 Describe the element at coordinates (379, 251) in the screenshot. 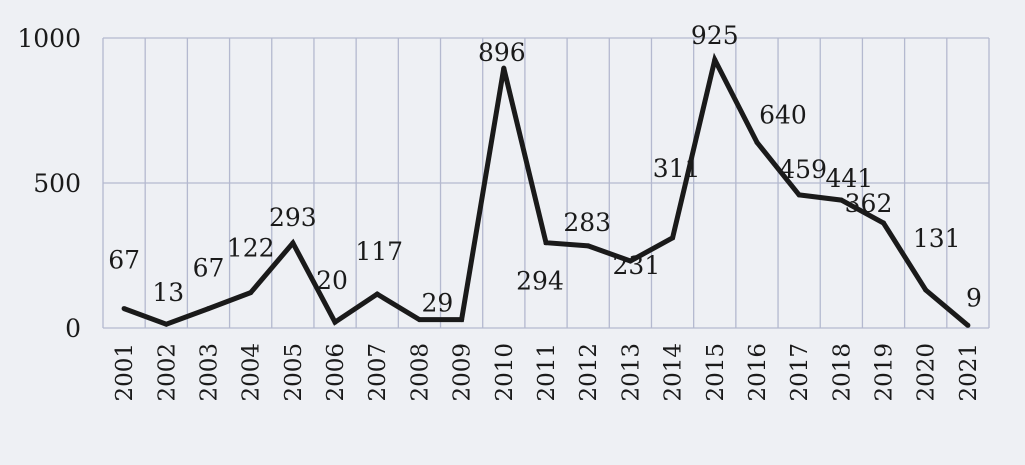

I see `data-label: 117` at that location.